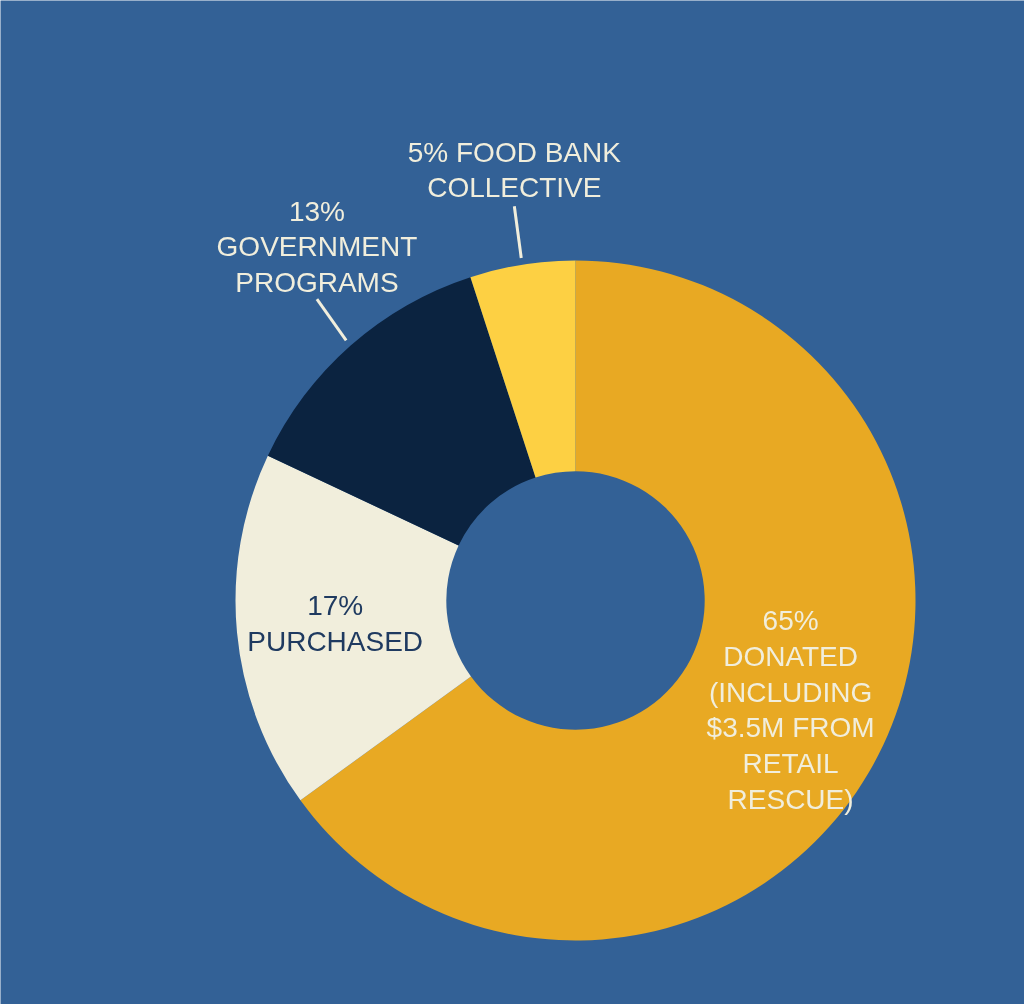  I want to click on slice-label: DONATED (INCLUDING $3.5M FROM RETAIL RESCUE), so click(790, 728).